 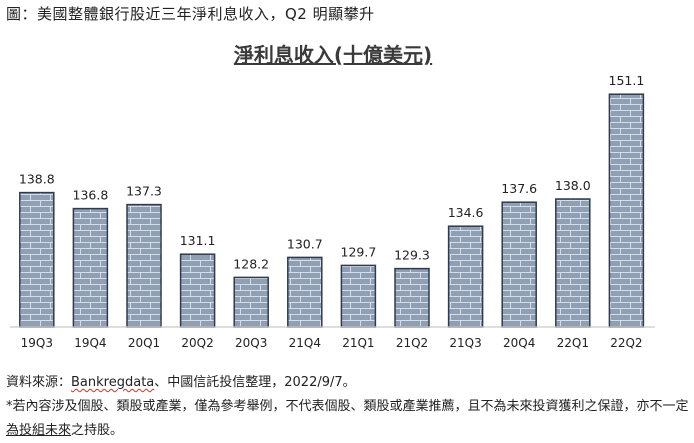 What do you see at coordinates (90, 343) in the screenshot?
I see `category-label-19q4: 19Q4` at bounding box center [90, 343].